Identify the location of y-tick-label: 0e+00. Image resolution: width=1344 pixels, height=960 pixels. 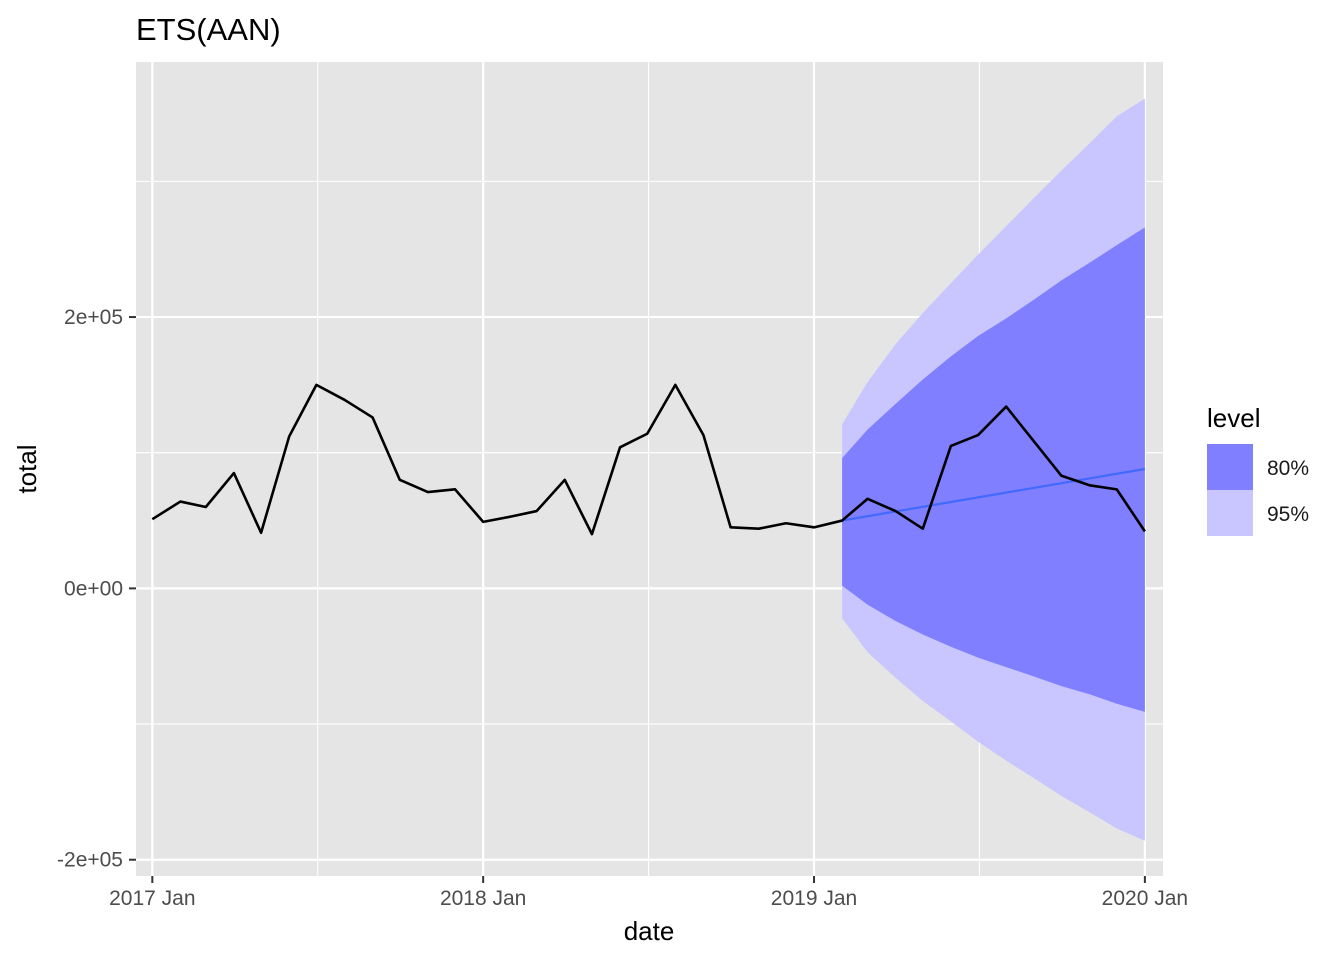
(93, 588).